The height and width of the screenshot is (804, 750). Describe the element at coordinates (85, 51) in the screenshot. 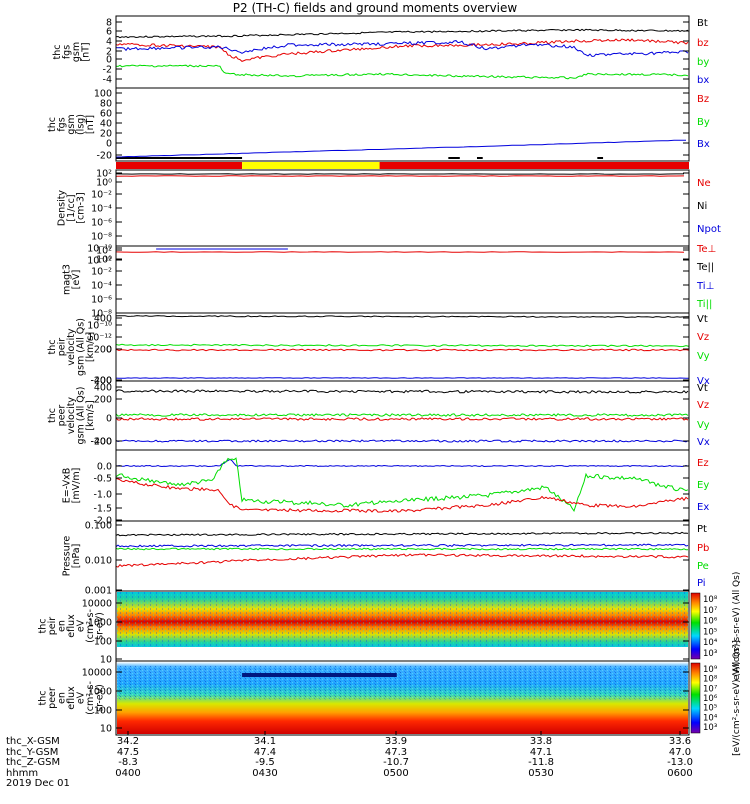

I see `panel-ylabel-0: [nT]` at that location.